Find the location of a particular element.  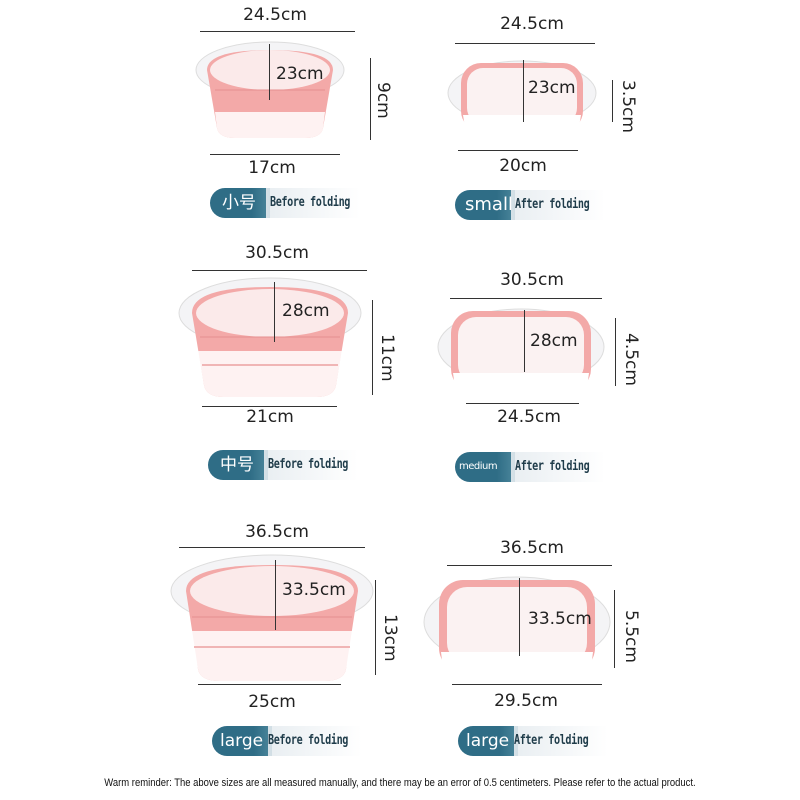

tub-unfolded-medium is located at coordinates (270, 337).